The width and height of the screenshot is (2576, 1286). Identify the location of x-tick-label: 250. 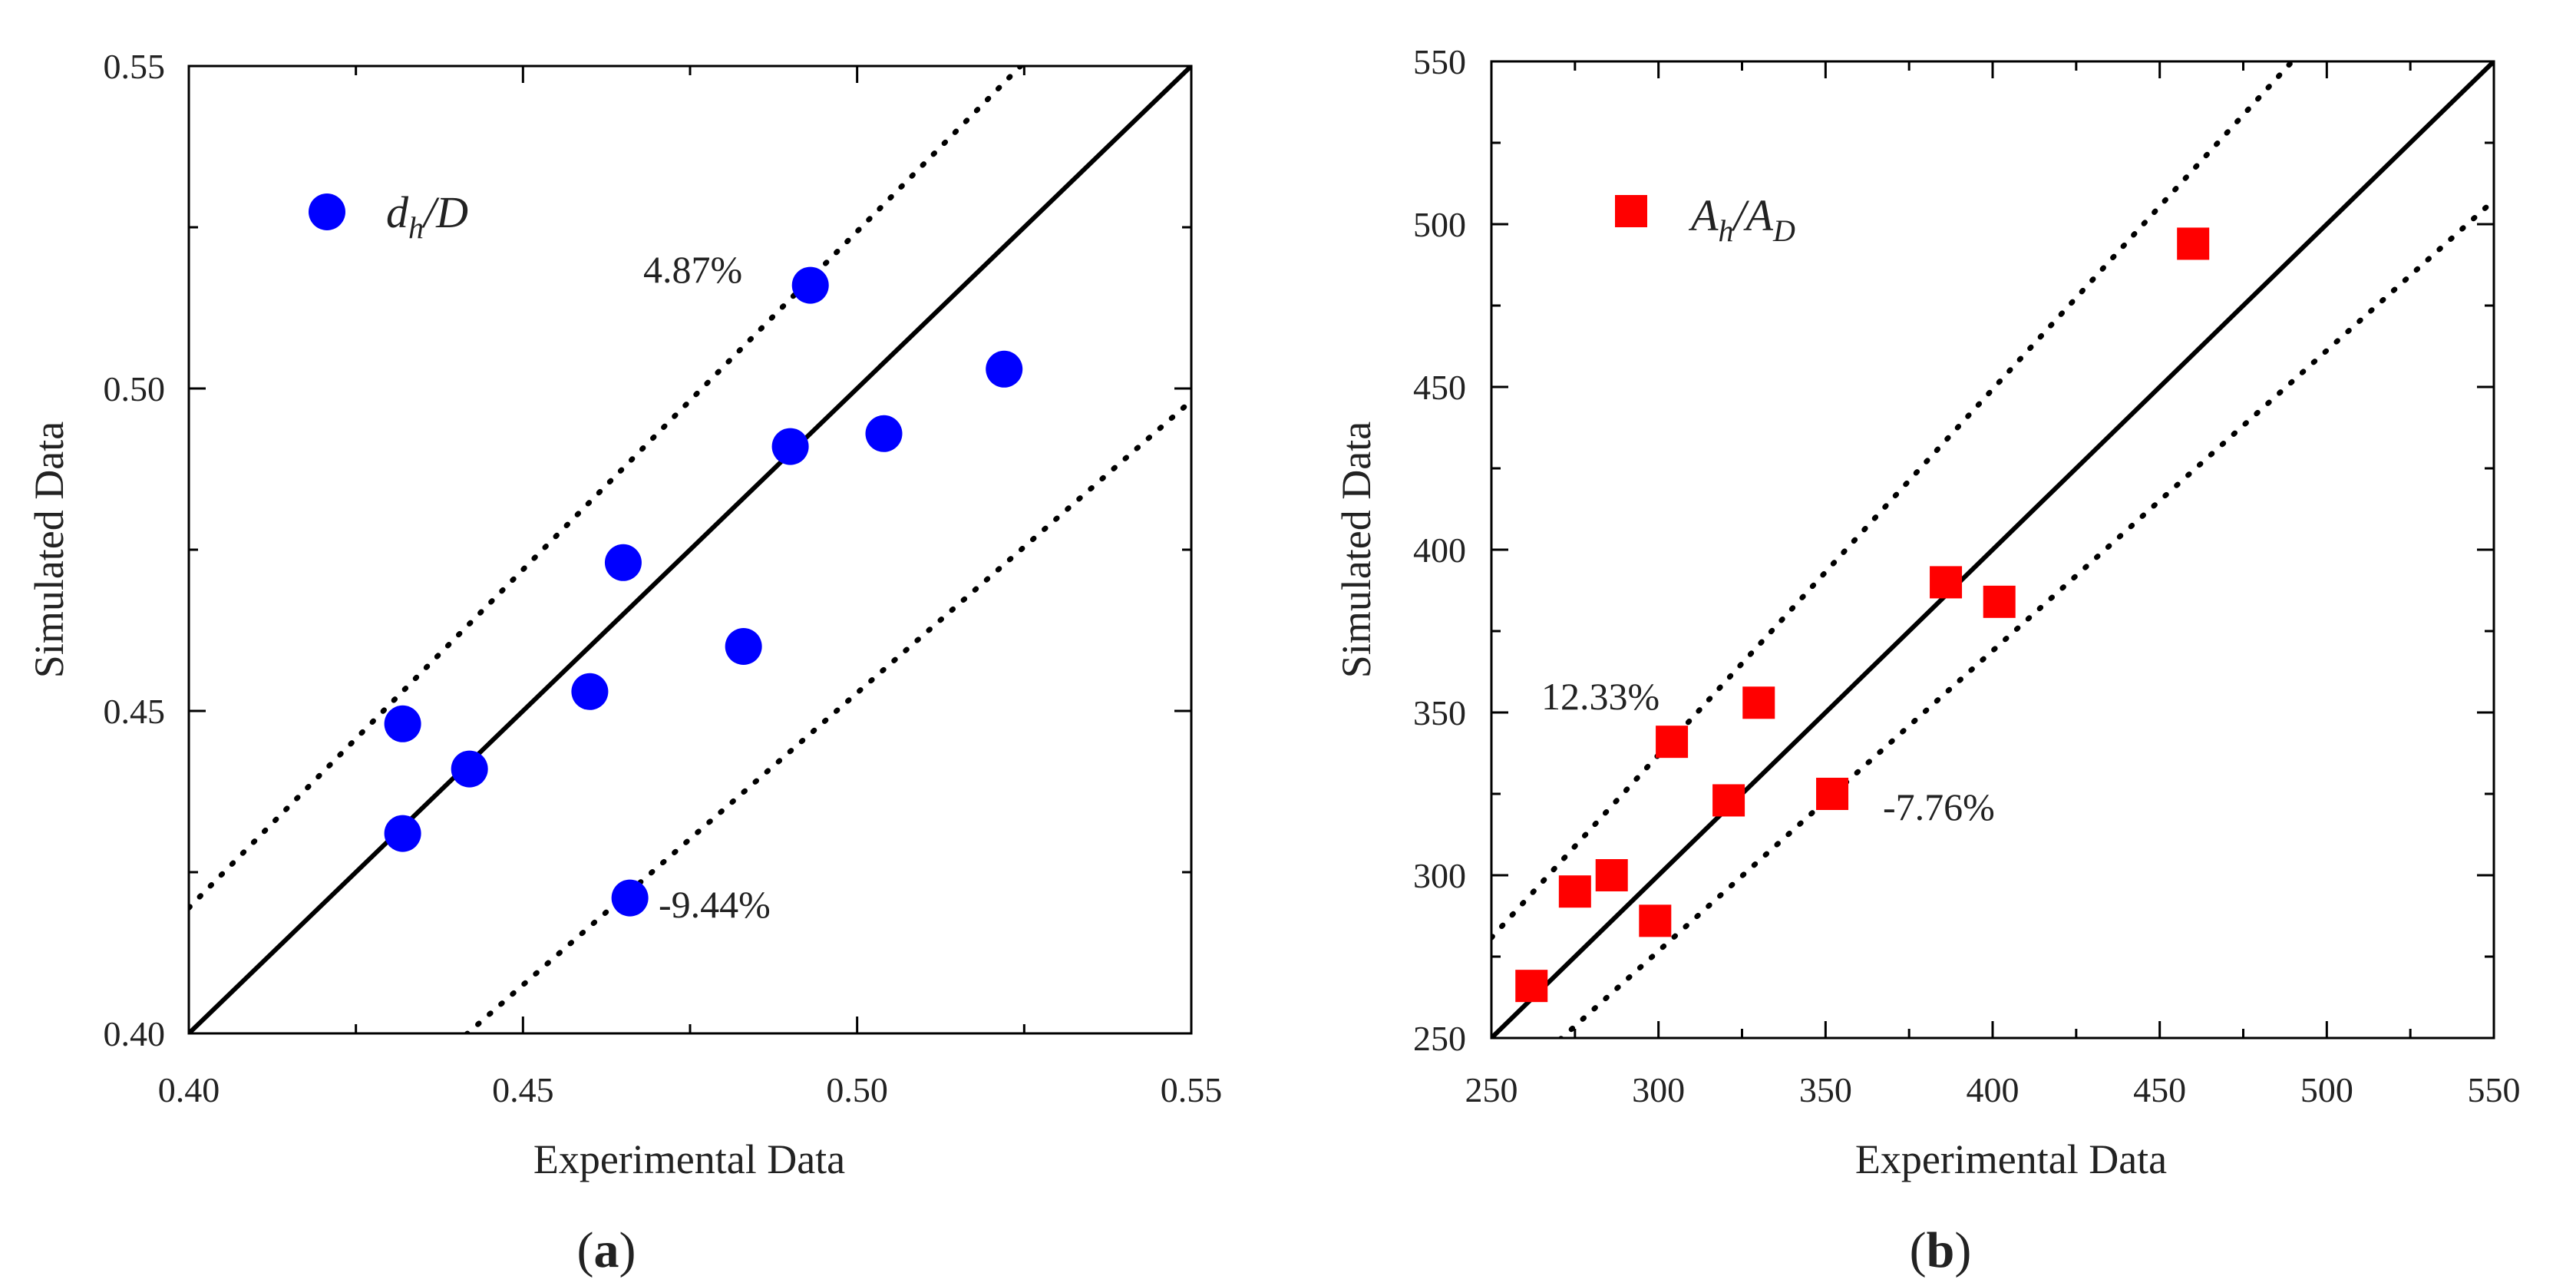
(1491, 1089).